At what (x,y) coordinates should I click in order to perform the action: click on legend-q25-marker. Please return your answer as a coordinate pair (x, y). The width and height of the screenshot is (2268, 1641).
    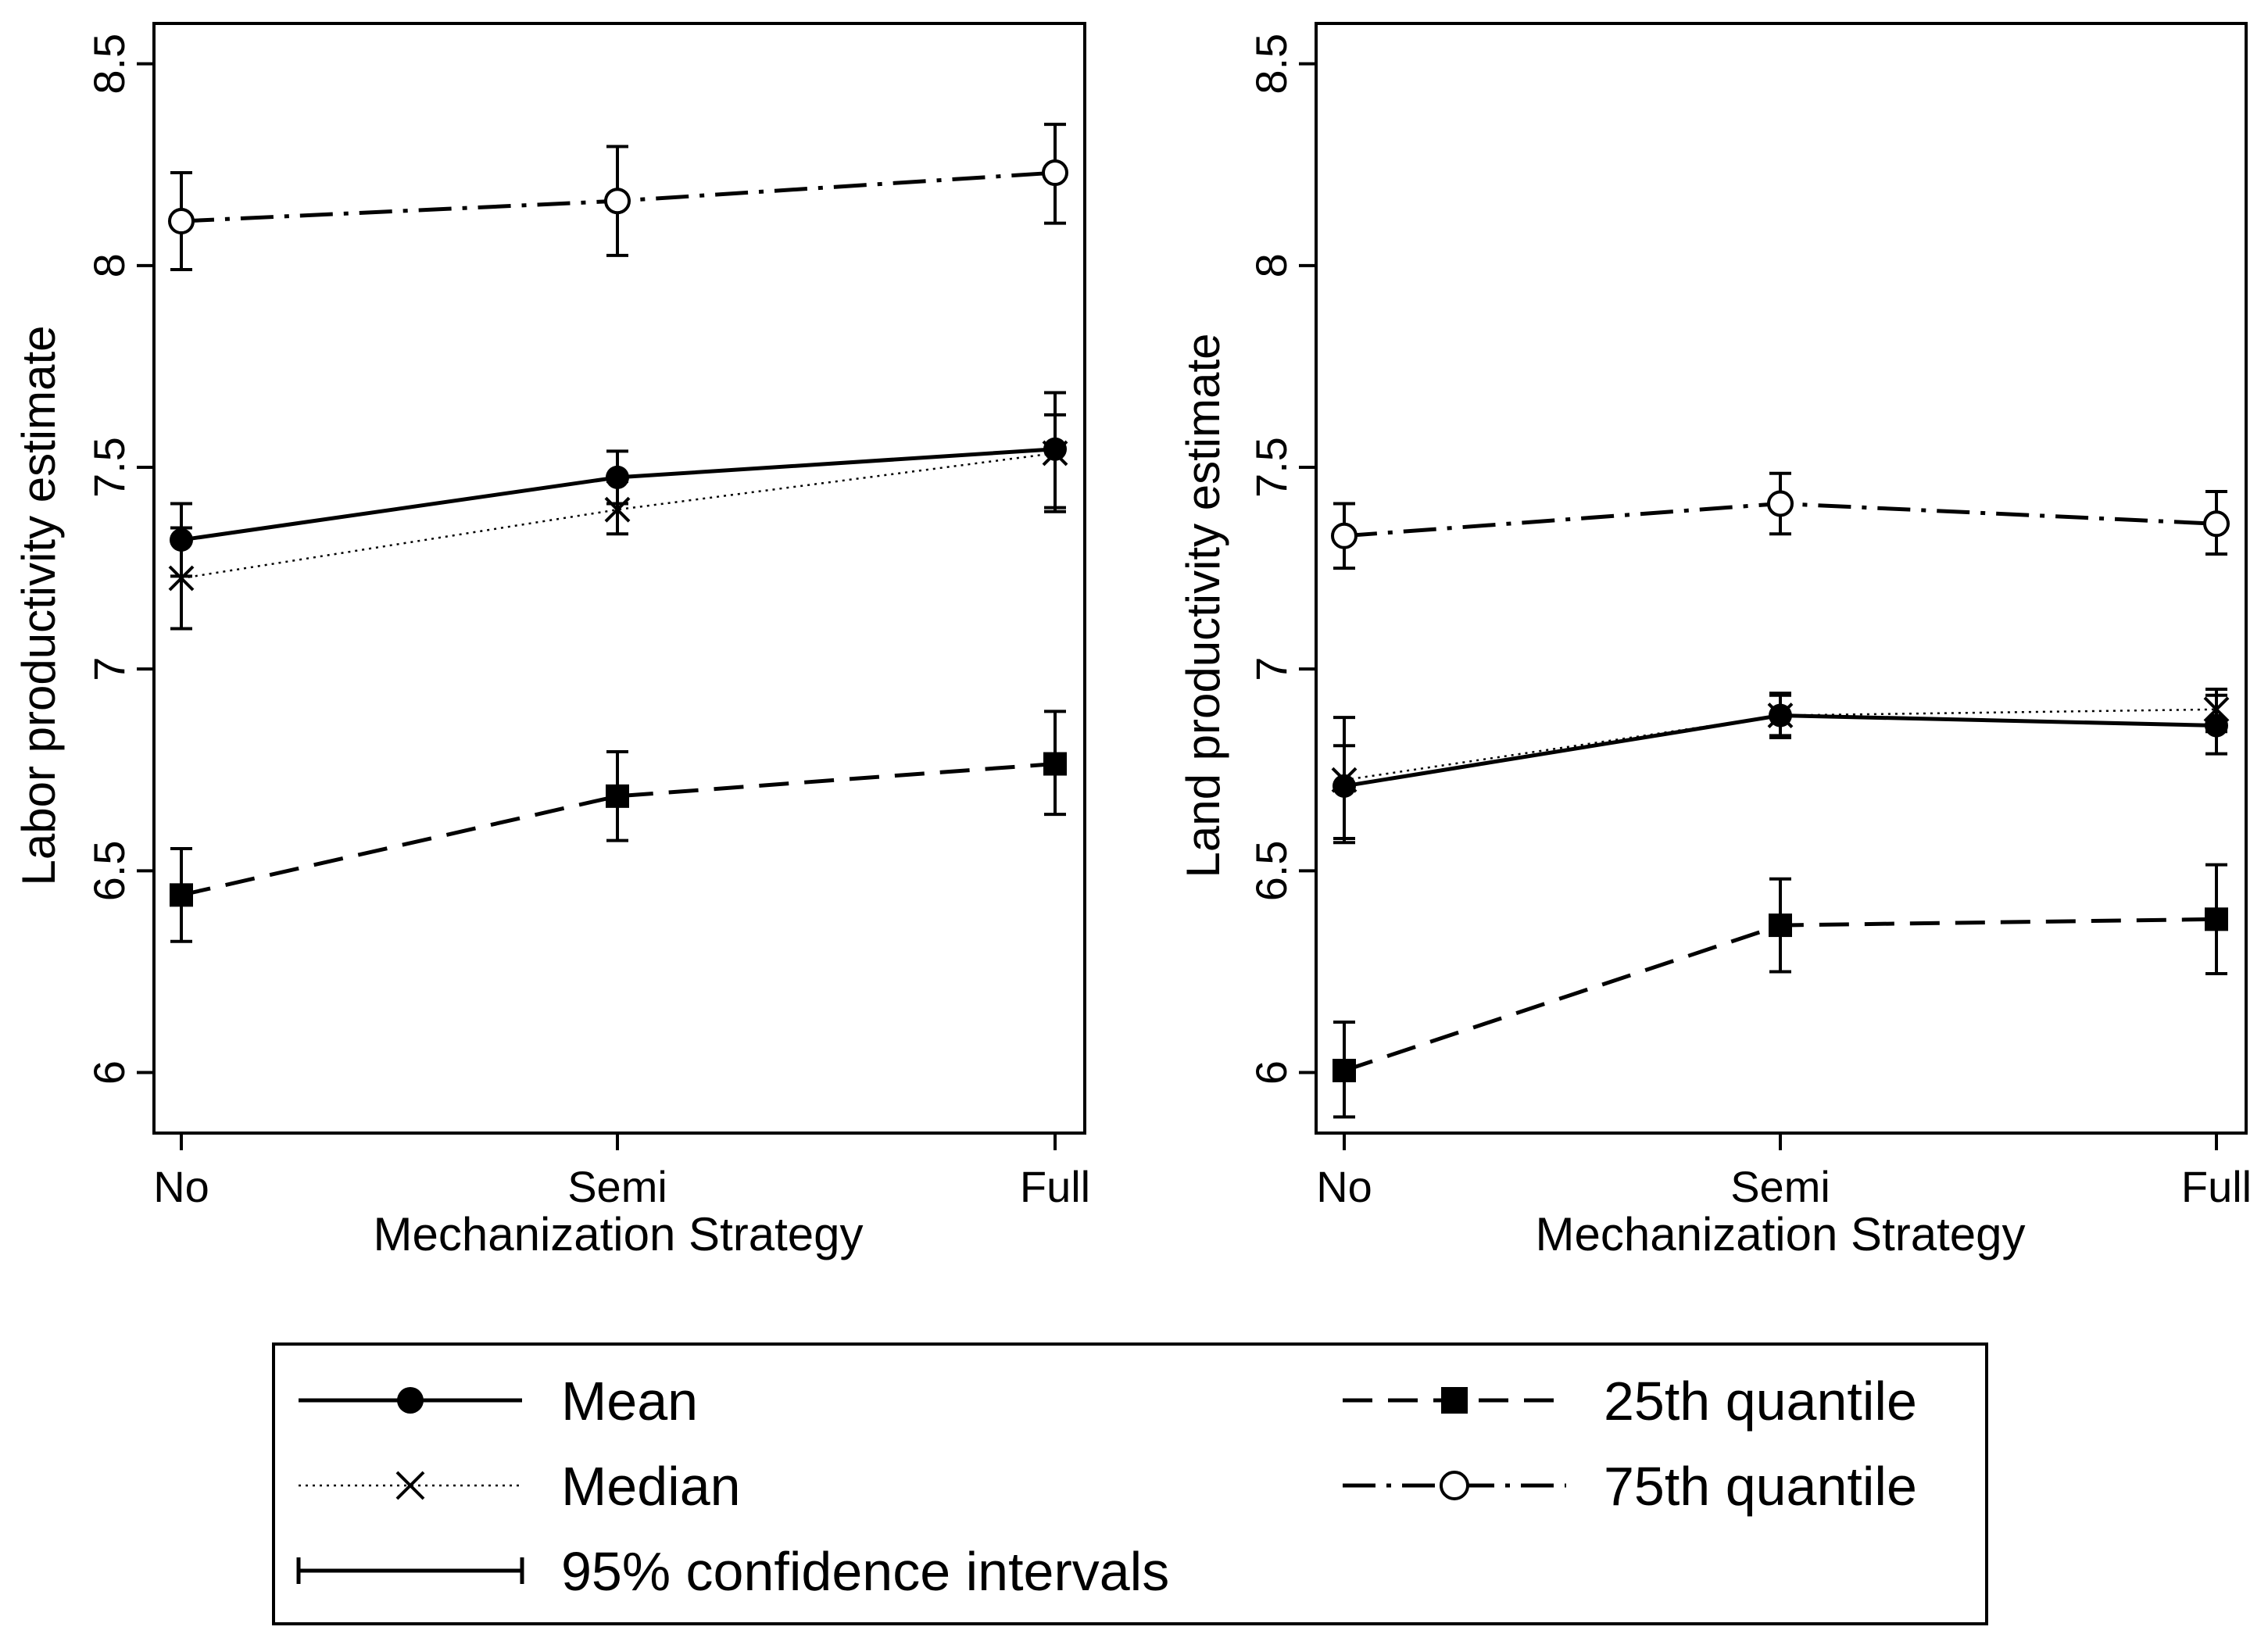
    Looking at the image, I should click on (1455, 1401).